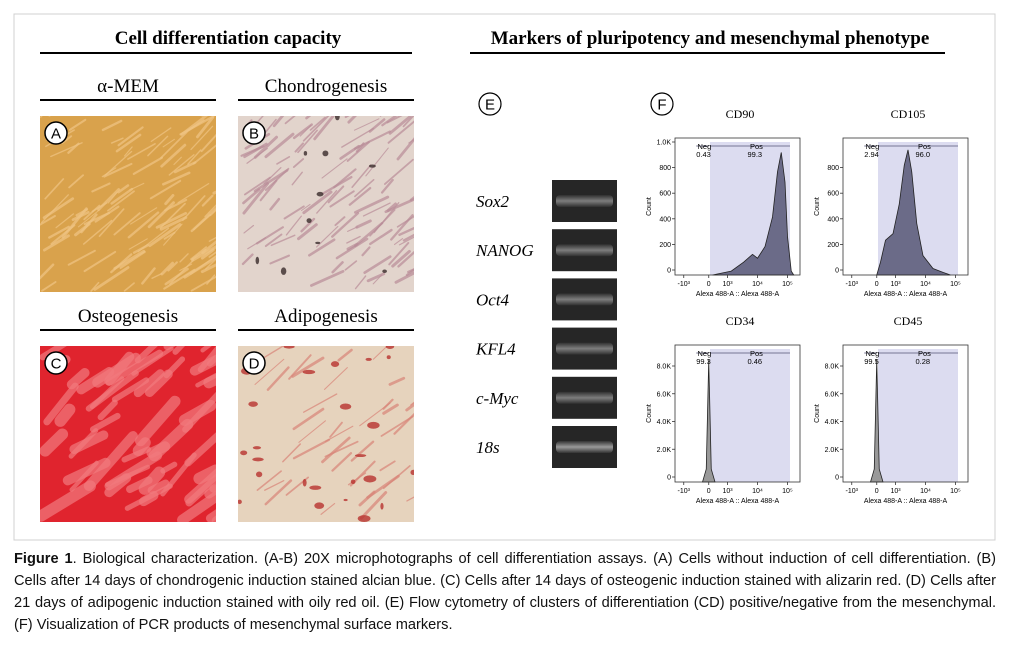 This screenshot has width=1009, height=646. What do you see at coordinates (495, 349) in the screenshot?
I see `gene-label: KFL4` at bounding box center [495, 349].